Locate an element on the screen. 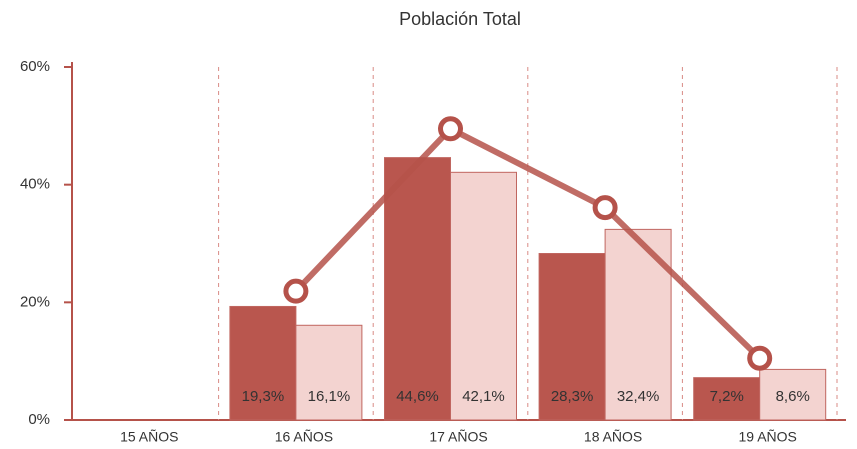 The width and height of the screenshot is (857, 449). value-label: 28,3% is located at coordinates (572, 396).